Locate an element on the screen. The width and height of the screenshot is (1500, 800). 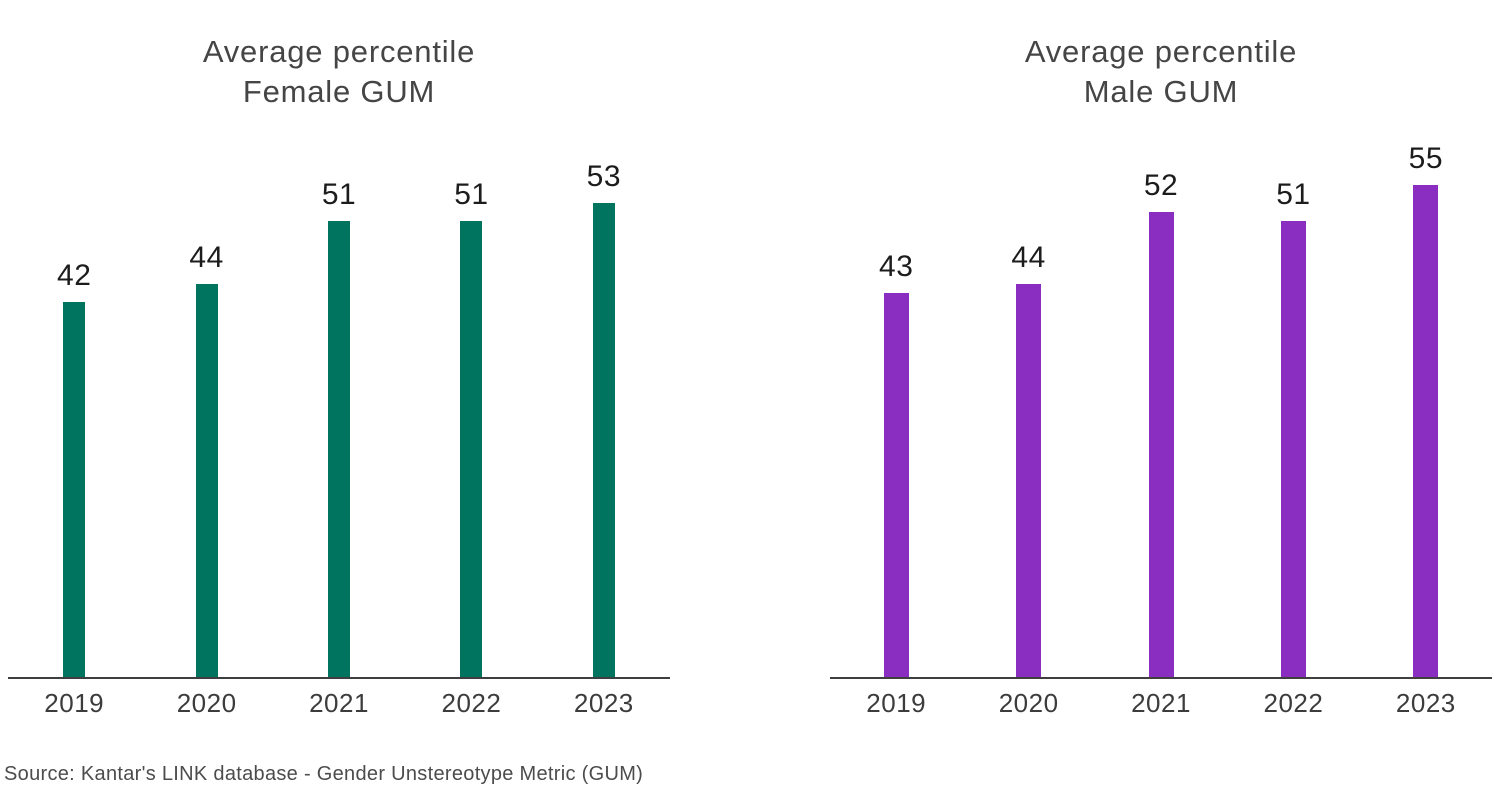
value-label: 42 is located at coordinates (74, 275).